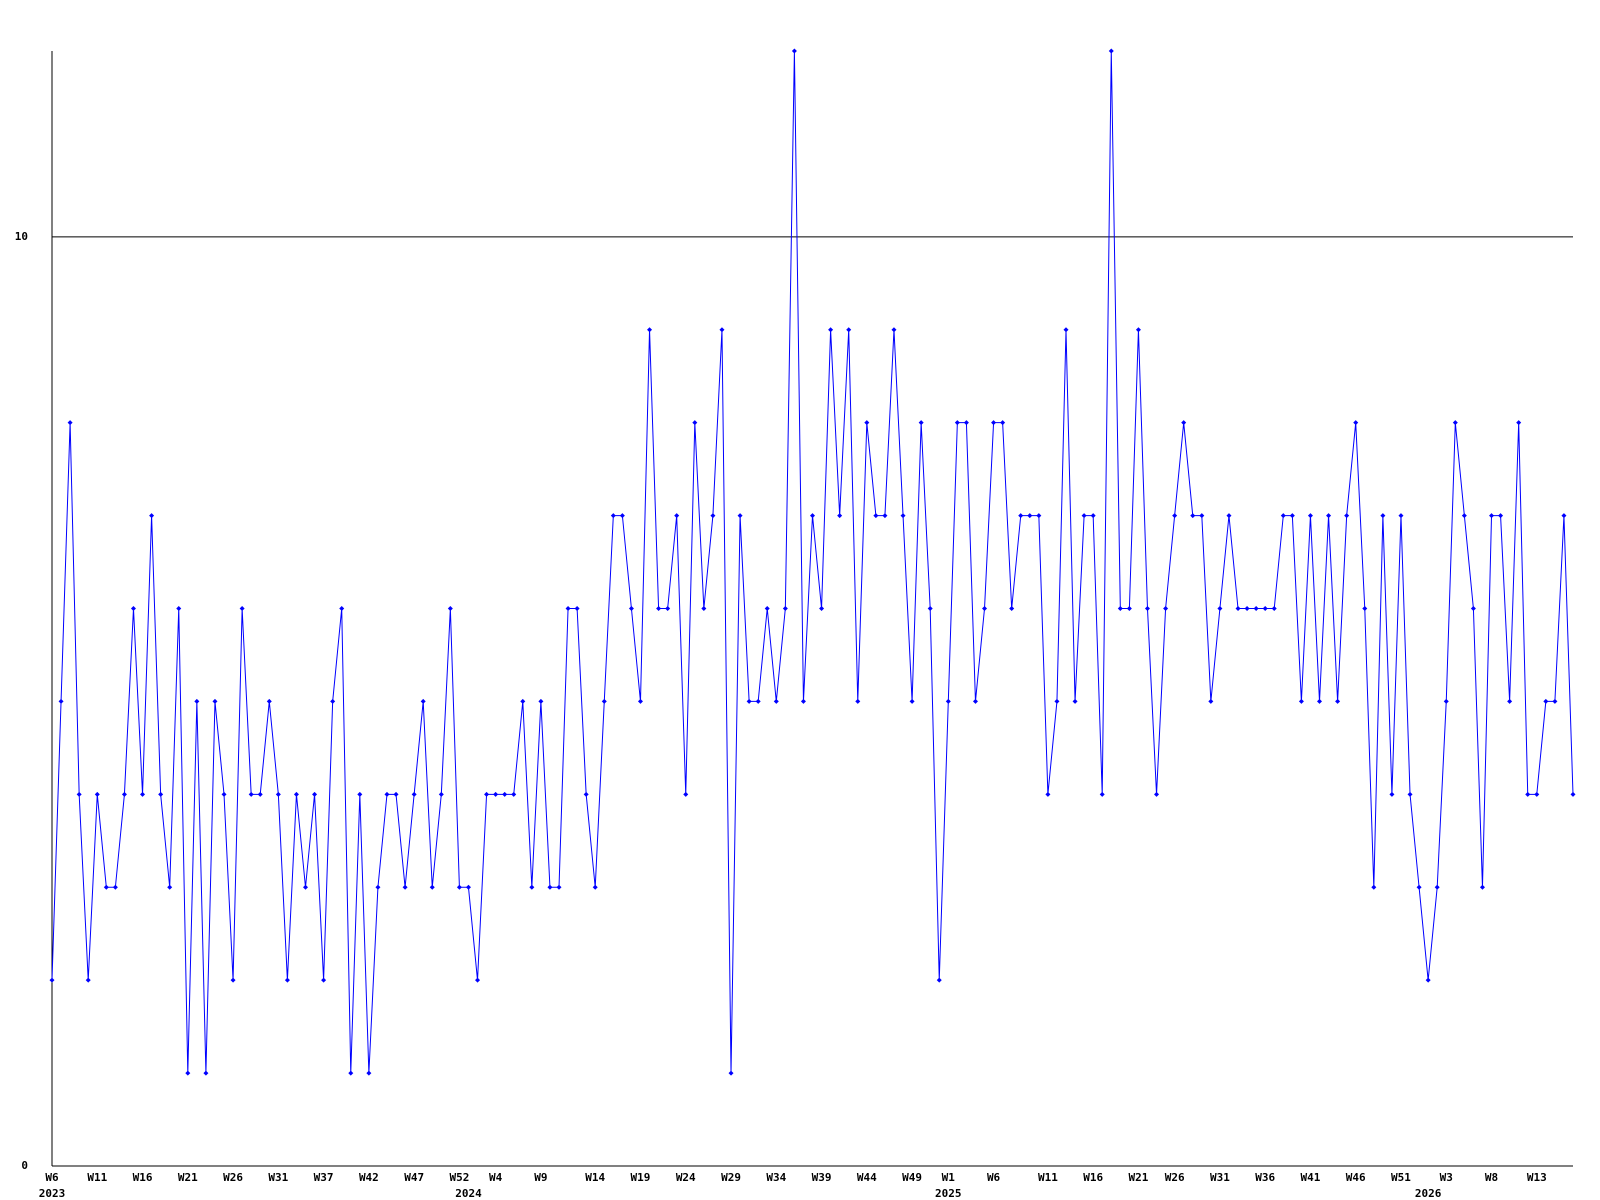 The width and height of the screenshot is (1600, 1200). What do you see at coordinates (1491, 1177) in the screenshot?
I see `x-tick-label: W8` at bounding box center [1491, 1177].